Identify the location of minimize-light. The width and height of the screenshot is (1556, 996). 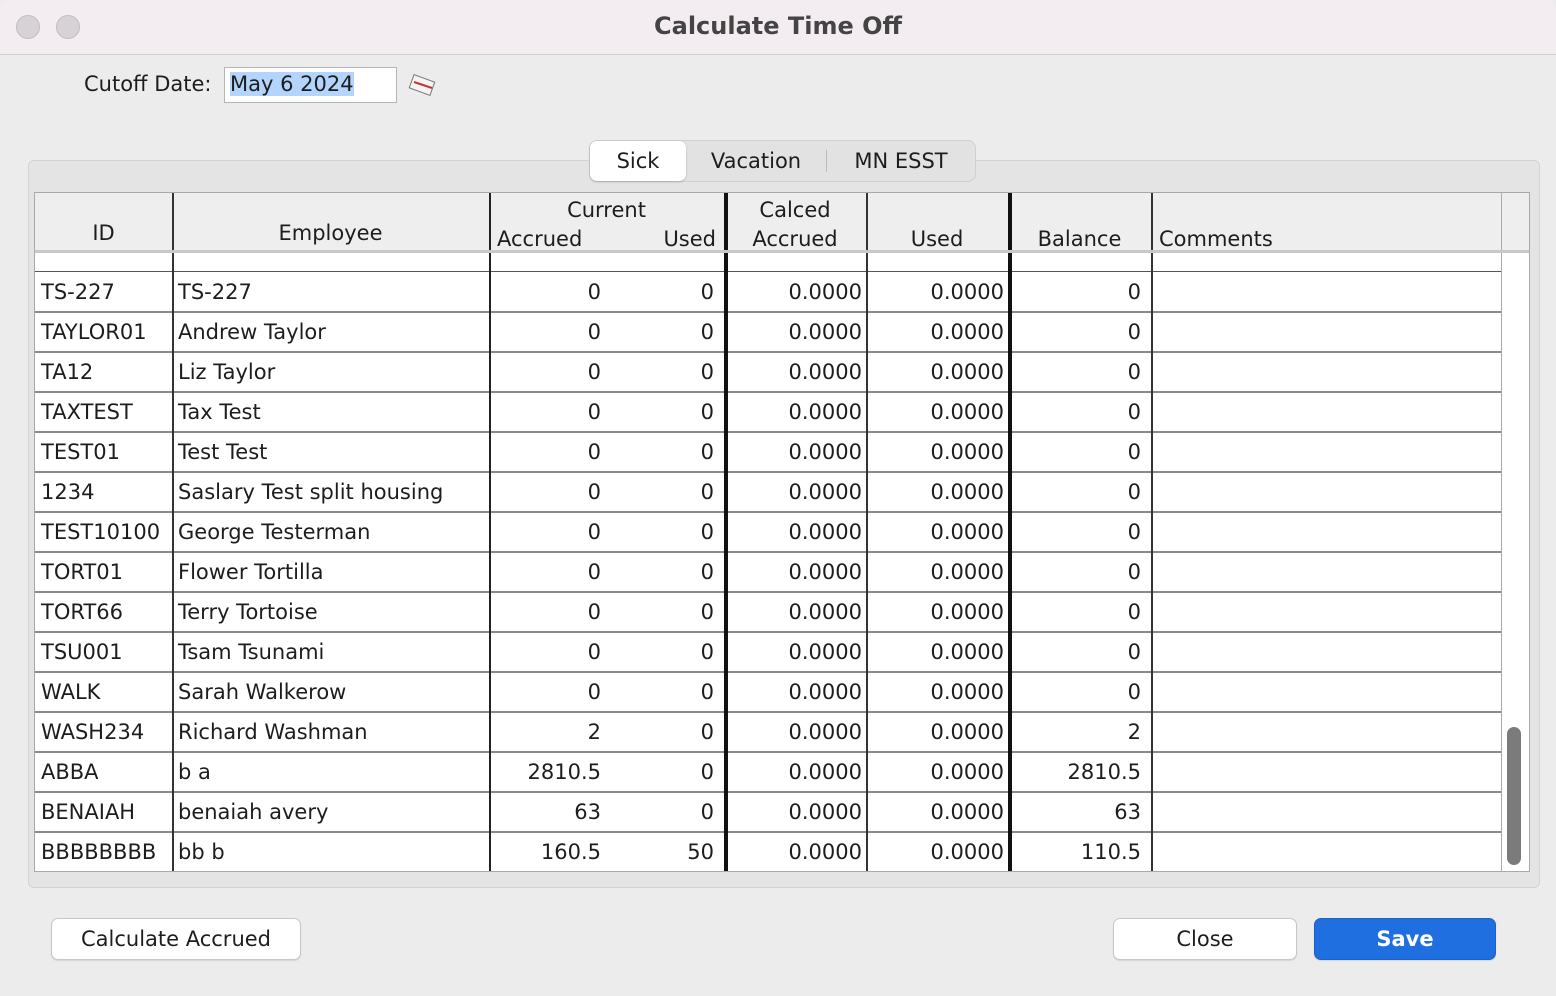
(68, 27).